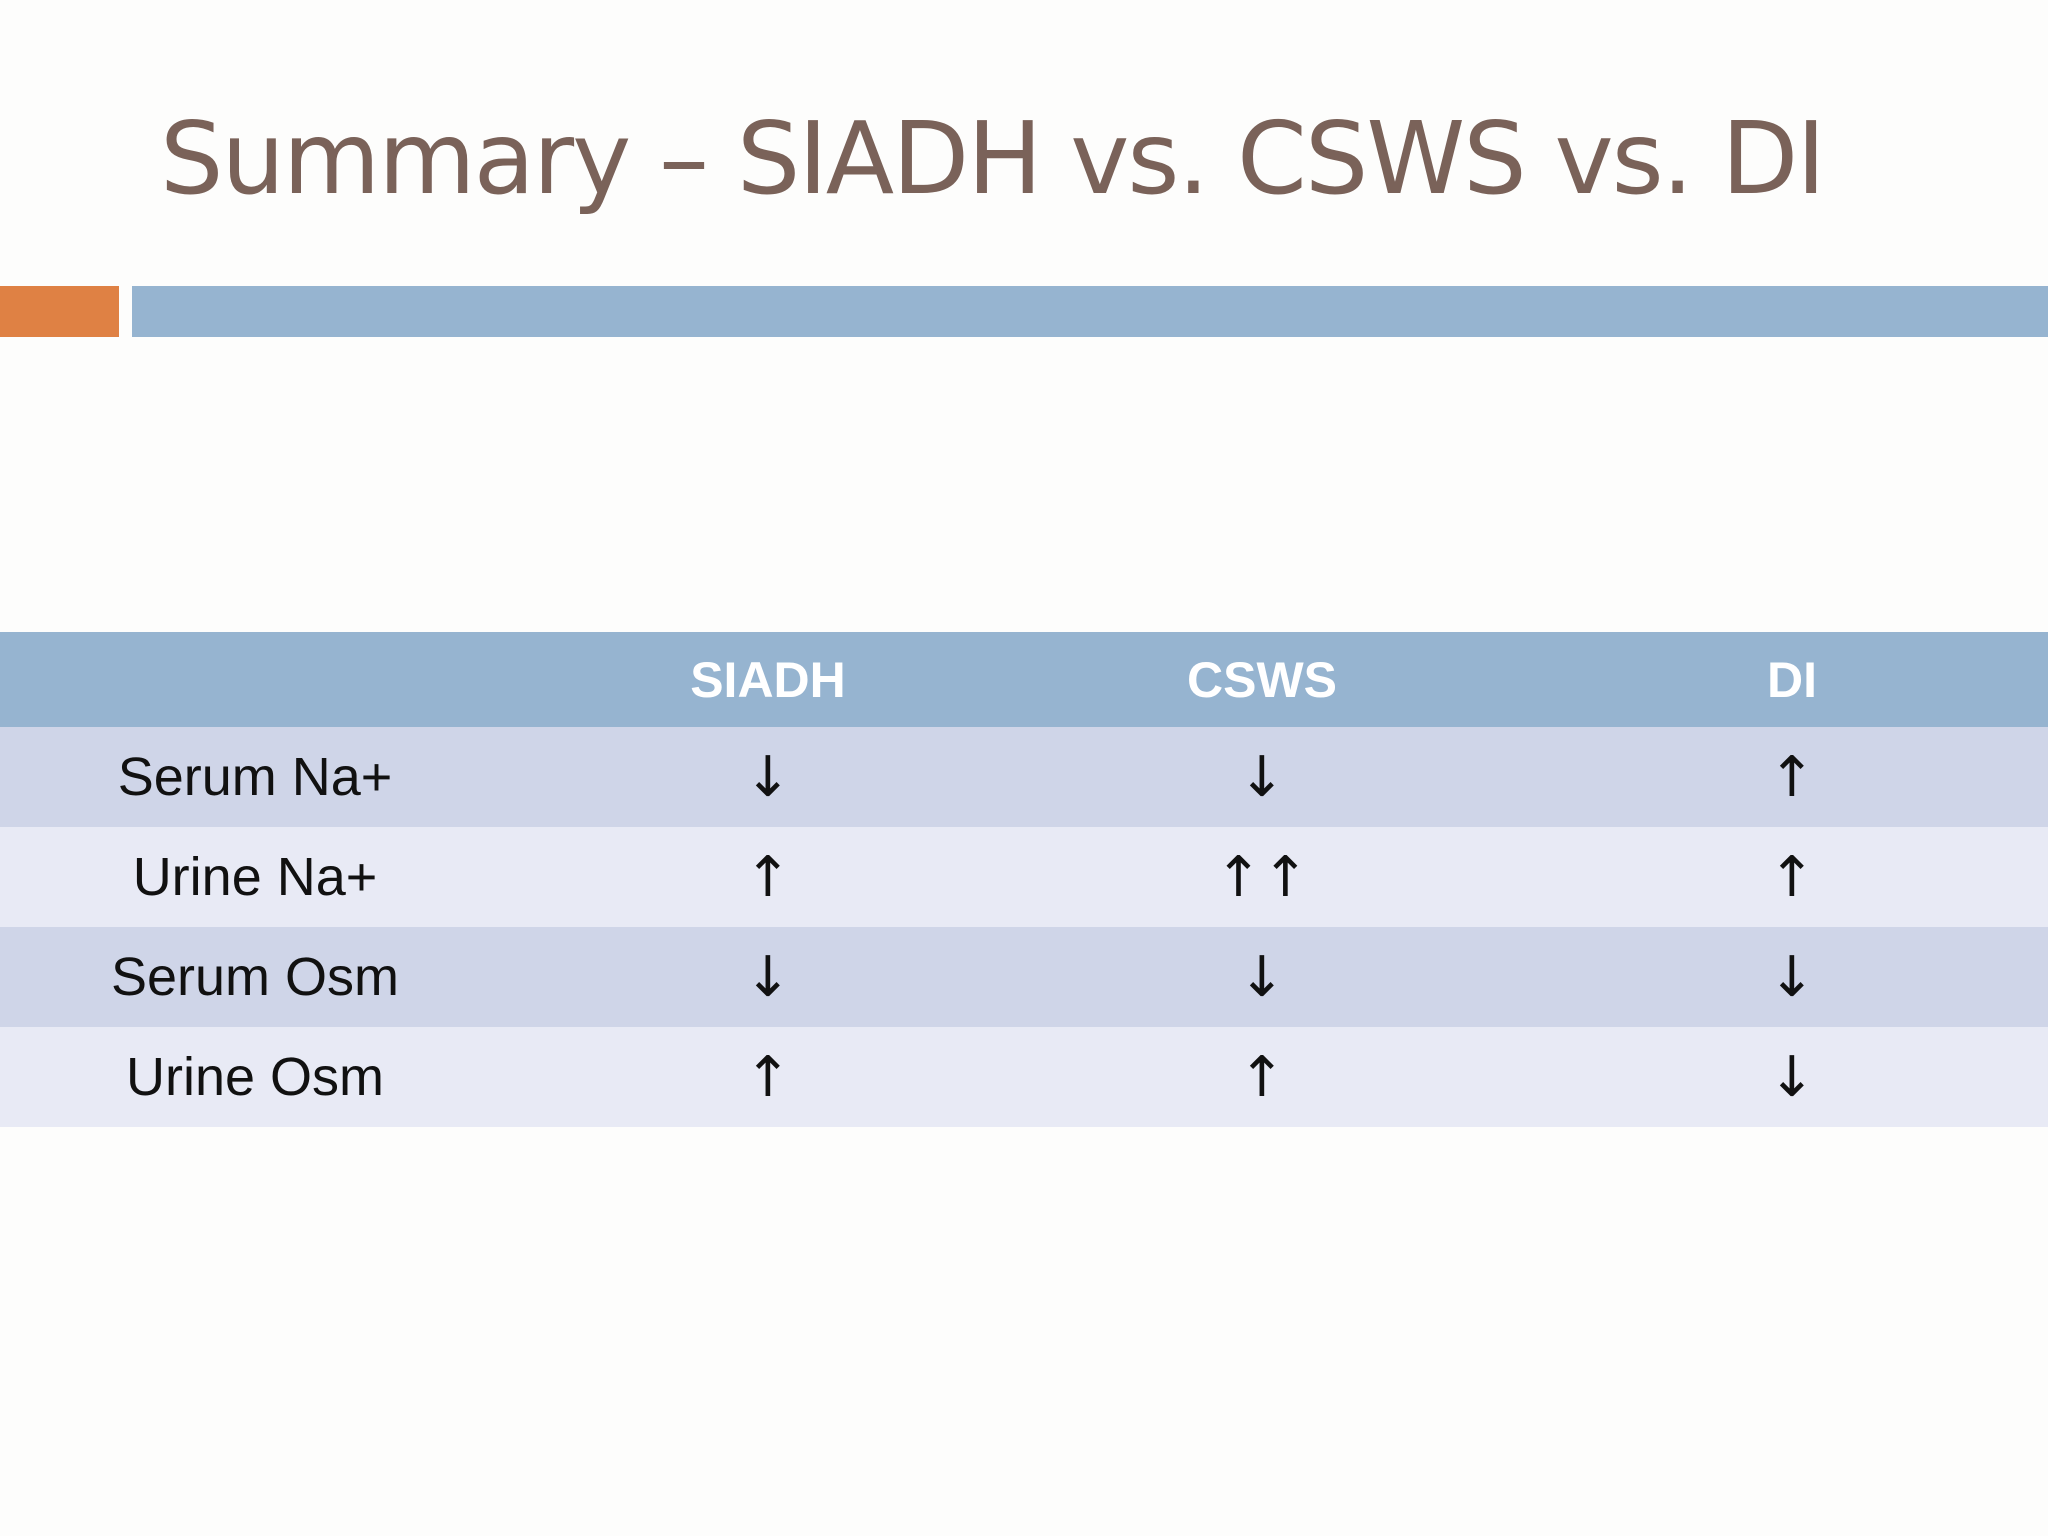  I want to click on row-label: Serum Na+, so click(255, 777).